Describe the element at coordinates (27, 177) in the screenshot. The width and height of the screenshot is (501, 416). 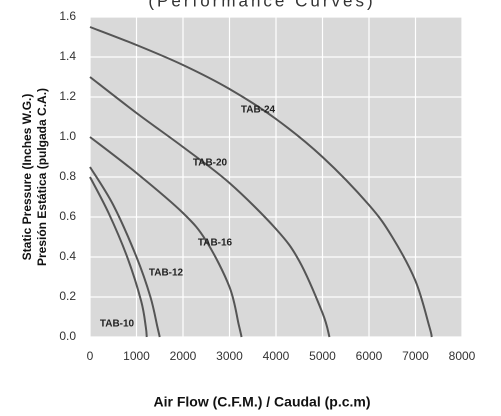
I see `y-axis-label: Static Pressure (Inches W.G.)` at that location.